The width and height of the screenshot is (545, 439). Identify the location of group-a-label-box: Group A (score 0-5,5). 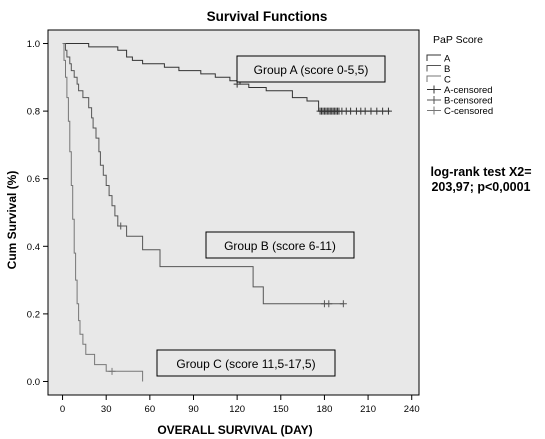
(311, 69).